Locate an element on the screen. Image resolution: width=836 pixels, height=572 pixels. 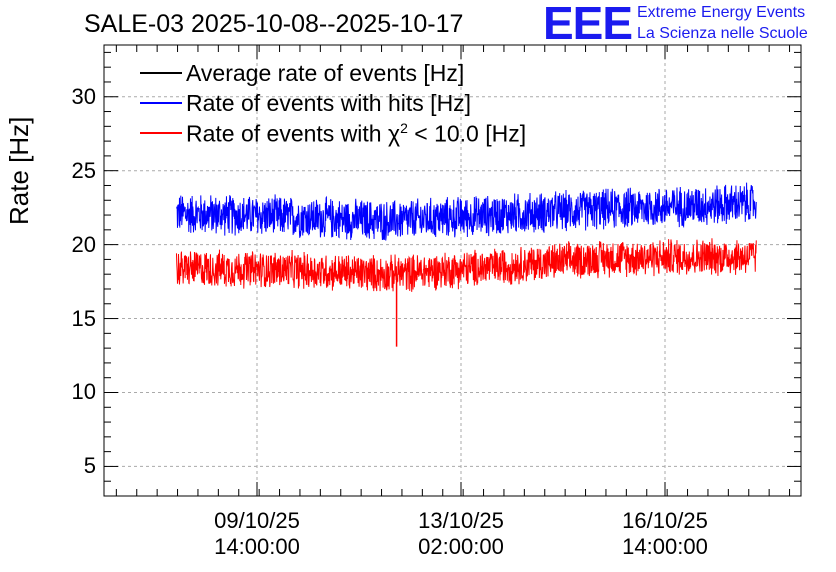
x-tick-time: 02:00:00 is located at coordinates (461, 546).